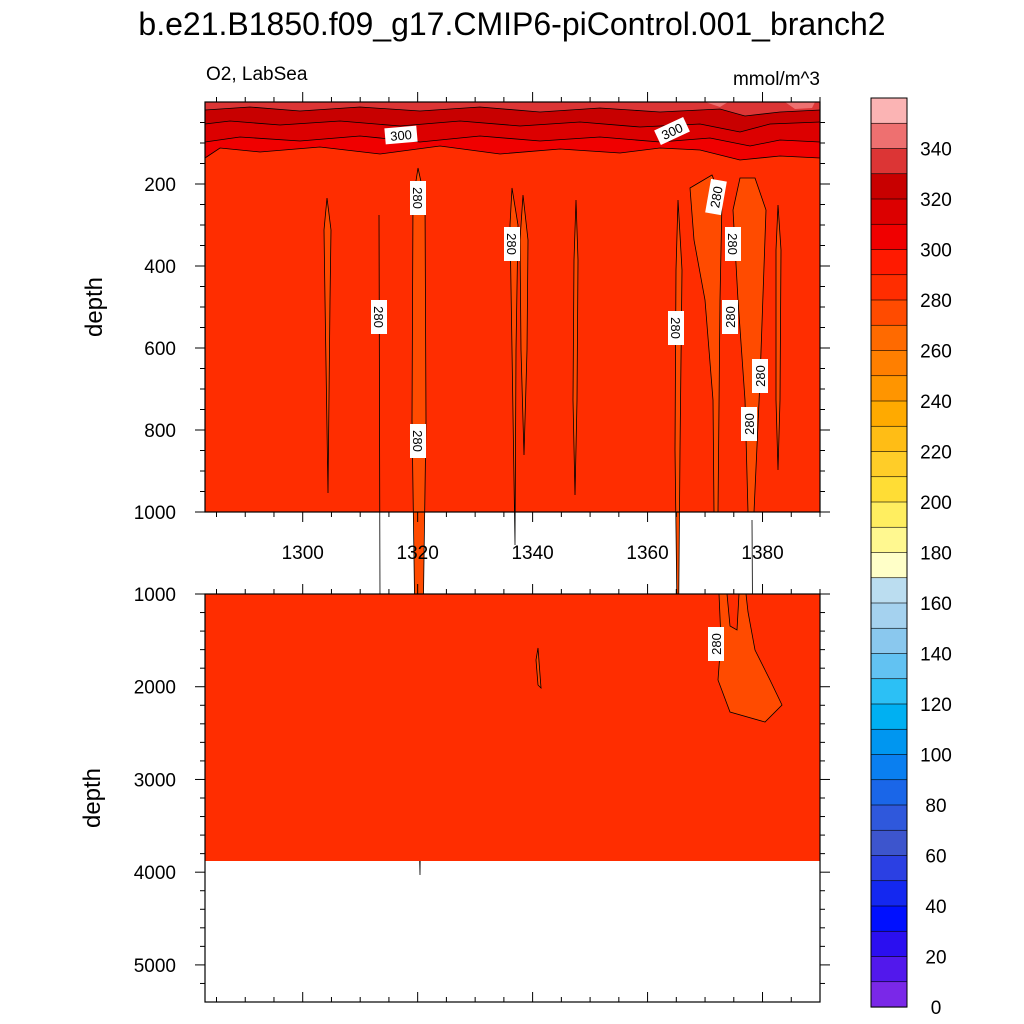 This screenshot has height=1024, width=1024. I want to click on colorbar-label: 320, so click(936, 200).